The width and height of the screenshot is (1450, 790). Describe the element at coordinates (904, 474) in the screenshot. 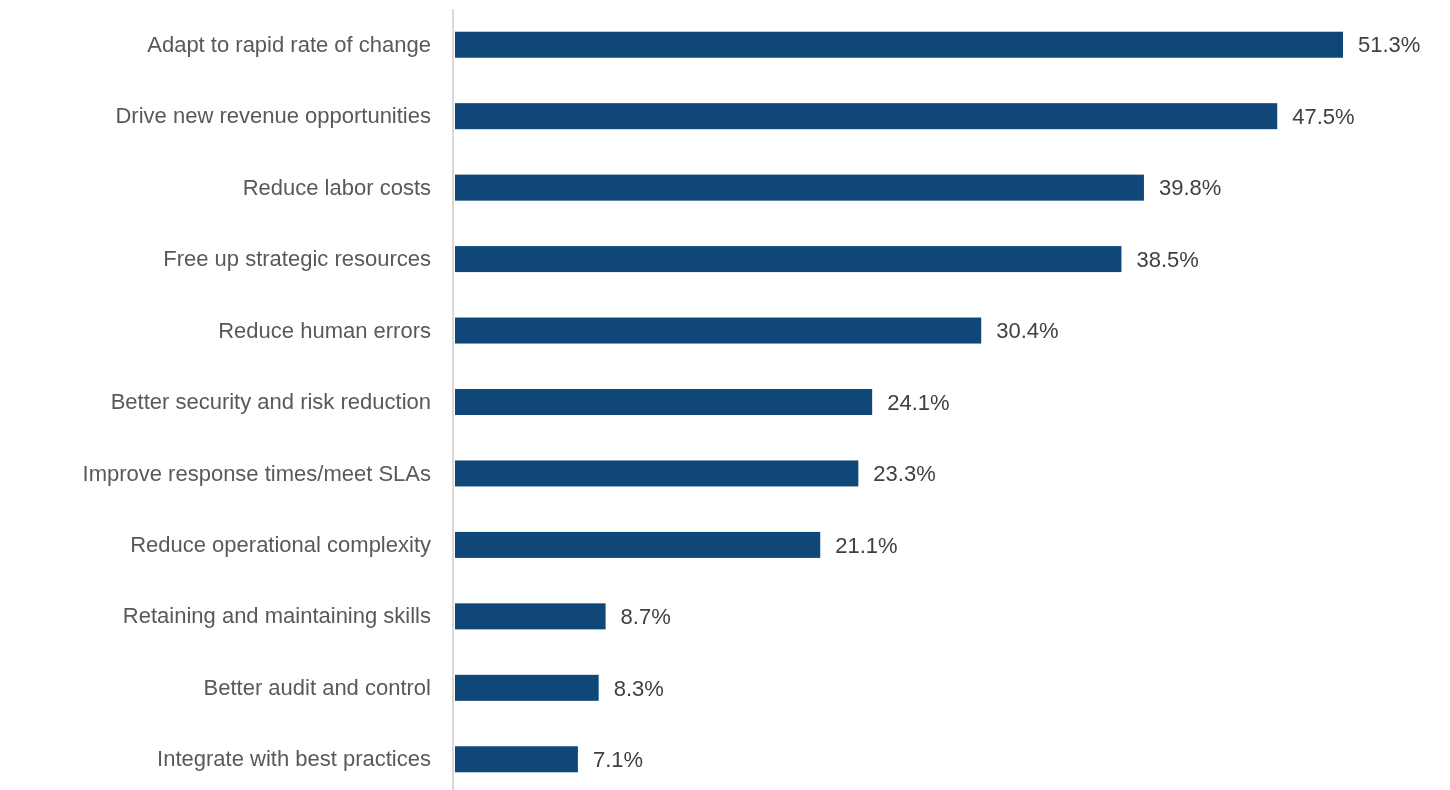

I see `data-label: 23.3%` at that location.